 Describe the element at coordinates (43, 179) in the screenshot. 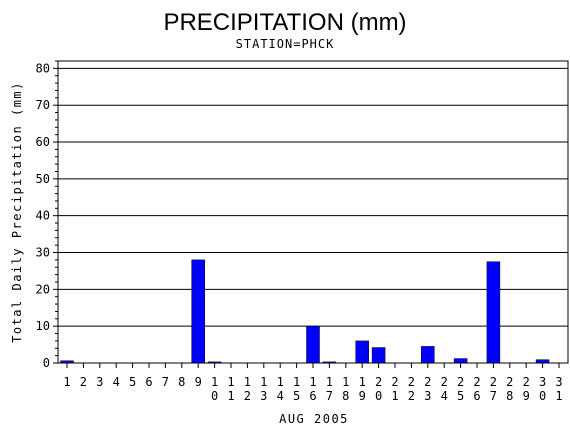

I see `y-tick-label: 50` at that location.